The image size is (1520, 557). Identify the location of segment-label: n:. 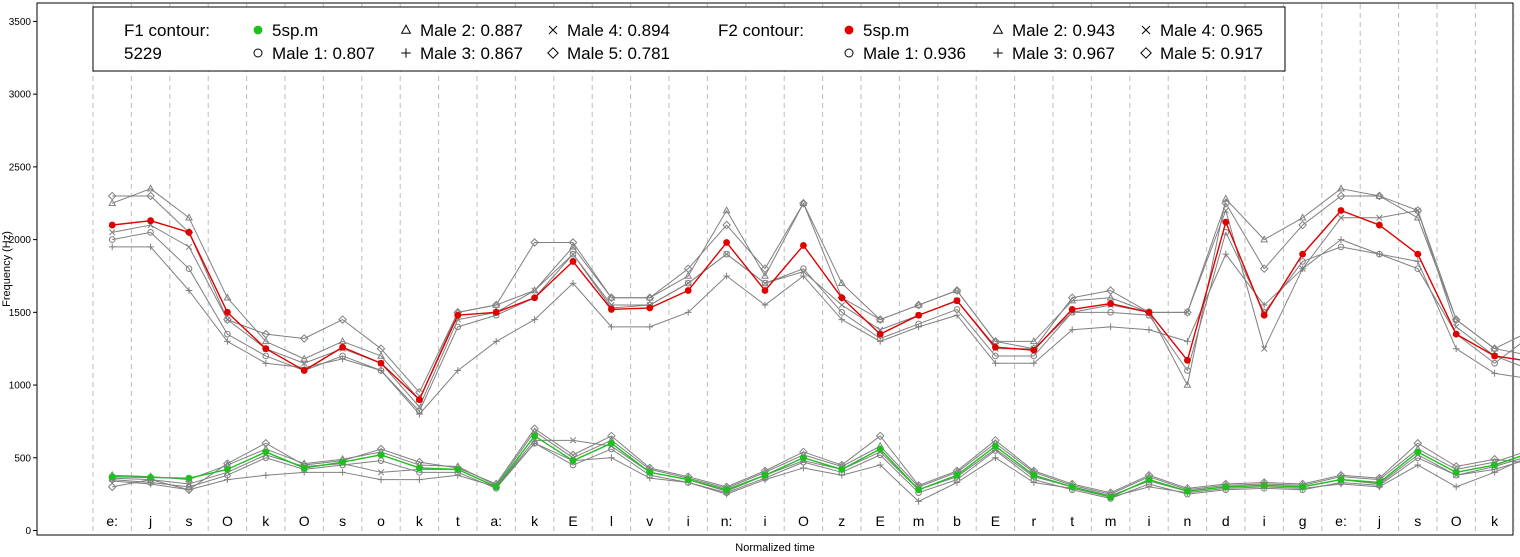
(727, 521).